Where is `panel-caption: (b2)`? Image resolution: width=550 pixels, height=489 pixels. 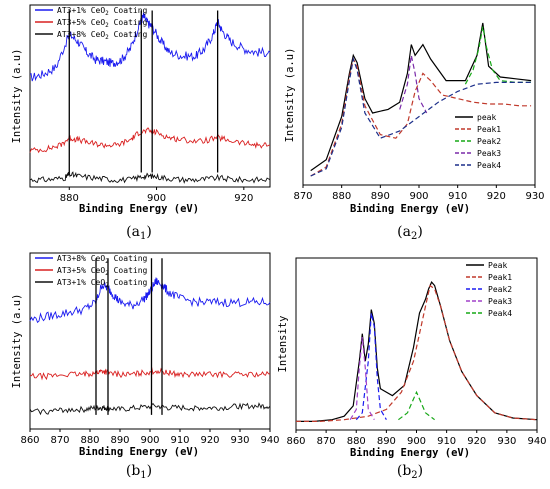
panel-caption: (b2) is located at coordinates (410, 472).